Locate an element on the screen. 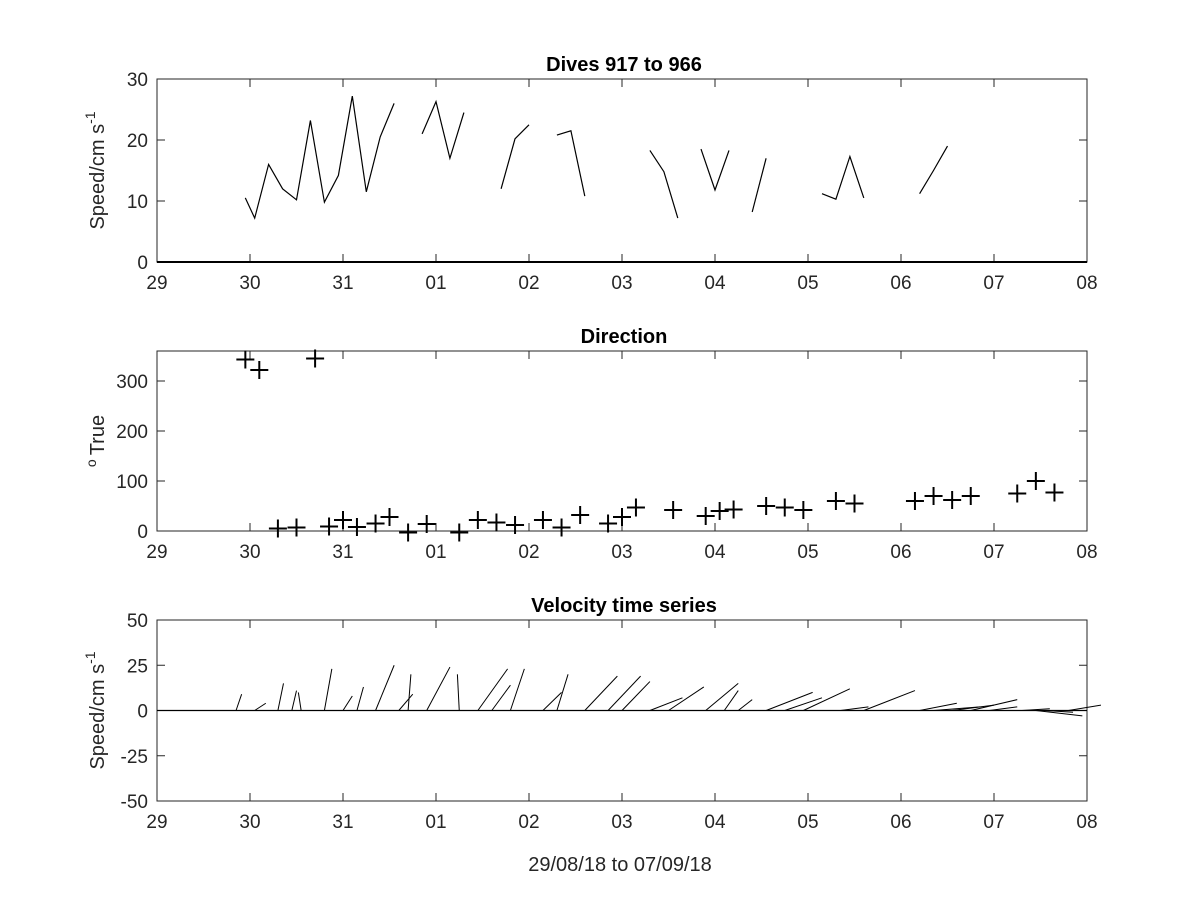 The height and width of the screenshot is (900, 1200). x-tick-label: 02 is located at coordinates (528, 822).